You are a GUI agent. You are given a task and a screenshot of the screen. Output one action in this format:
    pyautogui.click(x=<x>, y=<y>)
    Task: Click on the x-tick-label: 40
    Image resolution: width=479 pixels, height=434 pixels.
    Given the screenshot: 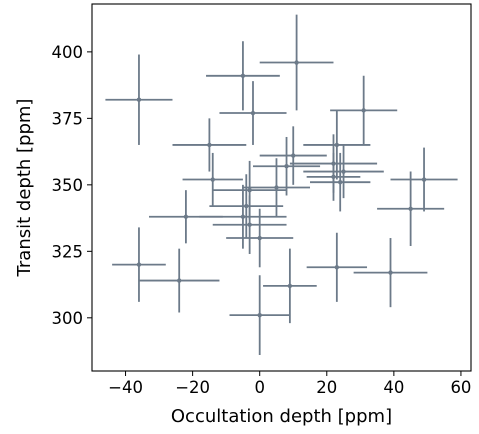 What is the action you would take?
    pyautogui.click(x=393, y=387)
    